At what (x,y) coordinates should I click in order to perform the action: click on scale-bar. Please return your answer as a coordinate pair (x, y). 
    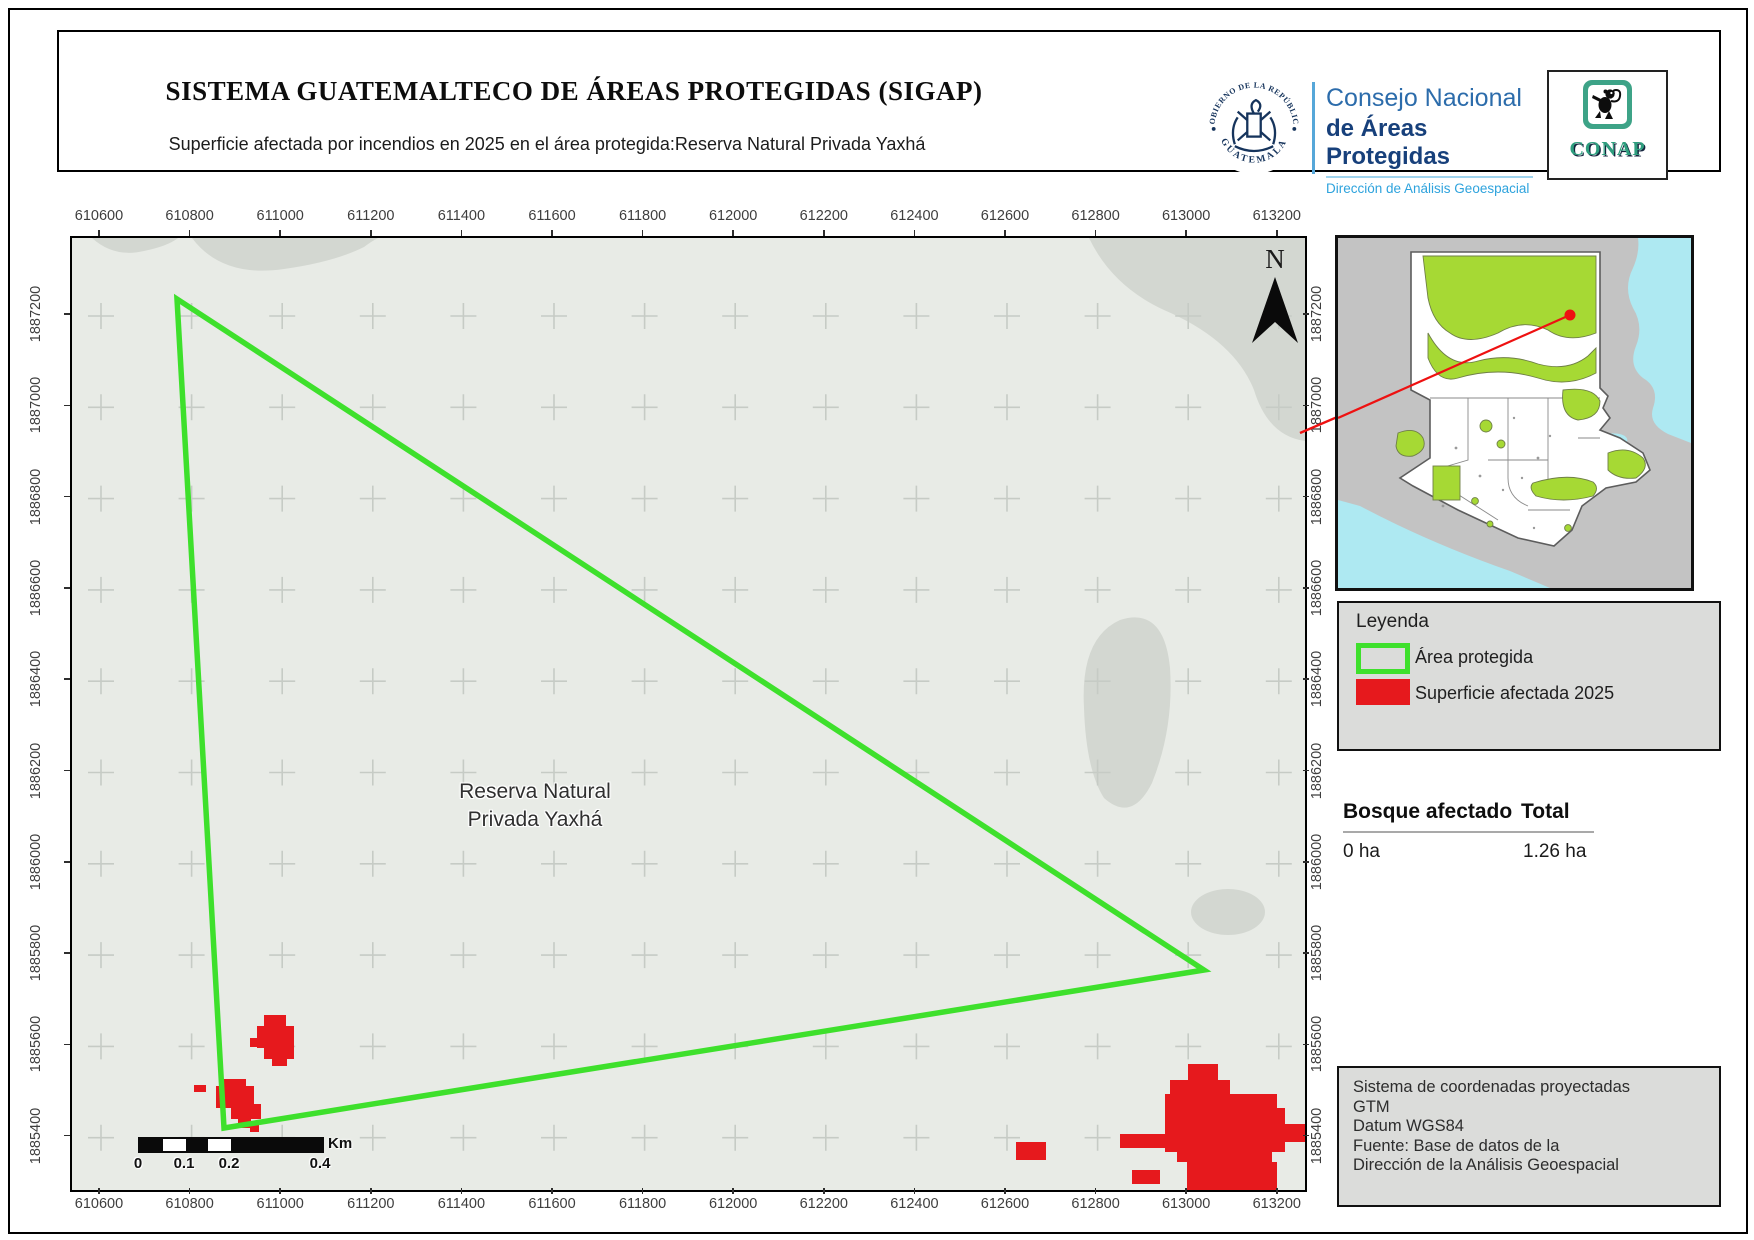
    Looking at the image, I should click on (231, 1145).